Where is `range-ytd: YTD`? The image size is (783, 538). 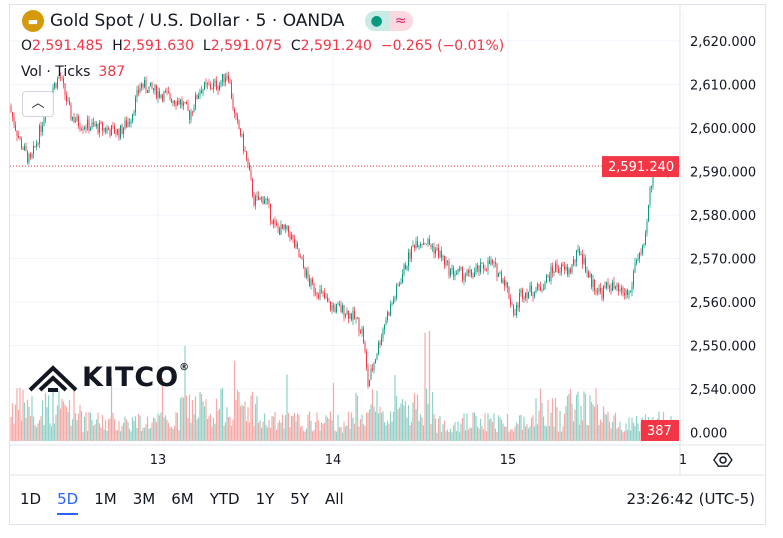 range-ytd: YTD is located at coordinates (224, 499).